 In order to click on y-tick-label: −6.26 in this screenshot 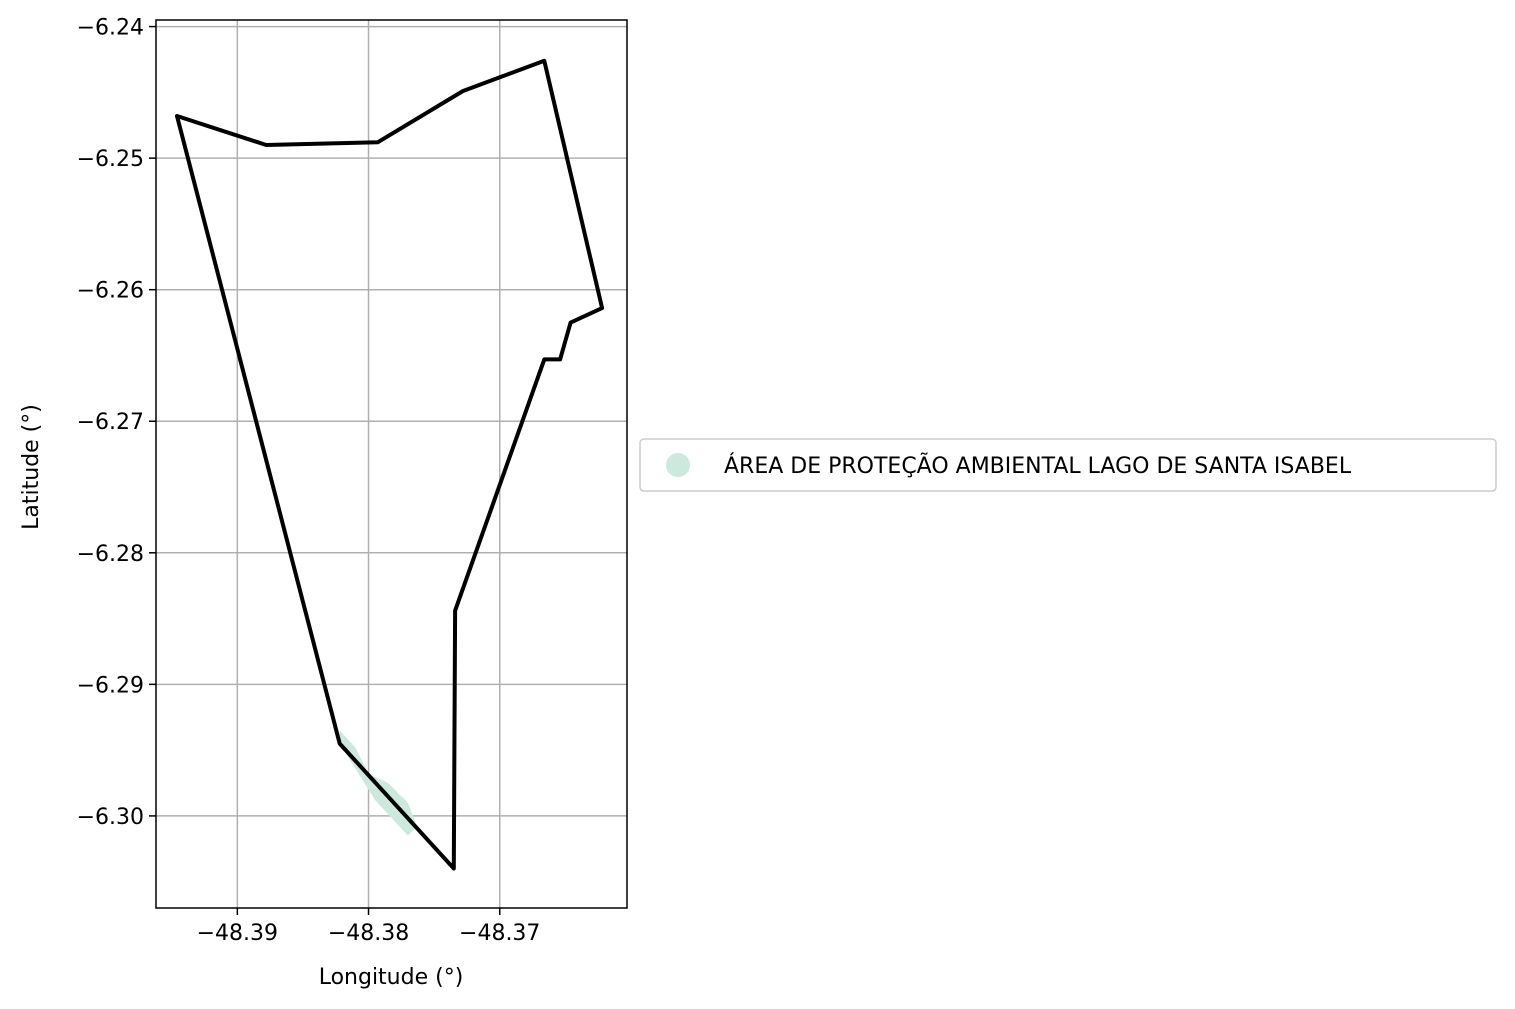, I will do `click(110, 291)`.